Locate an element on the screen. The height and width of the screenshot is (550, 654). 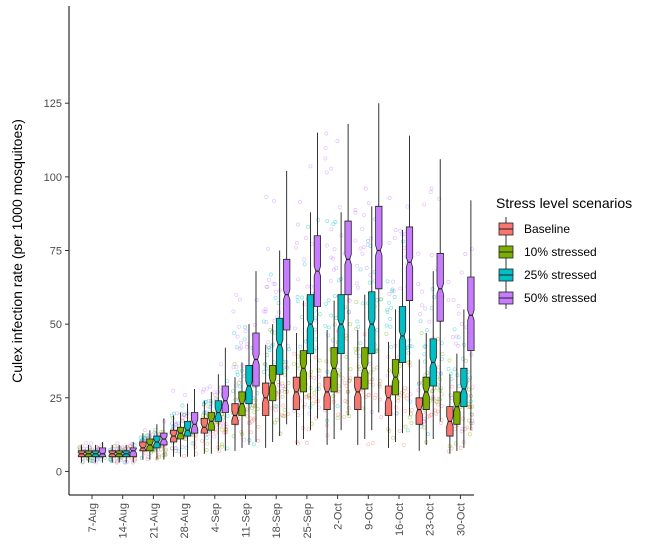
x-tick-label: 2-Oct is located at coordinates (339, 516).